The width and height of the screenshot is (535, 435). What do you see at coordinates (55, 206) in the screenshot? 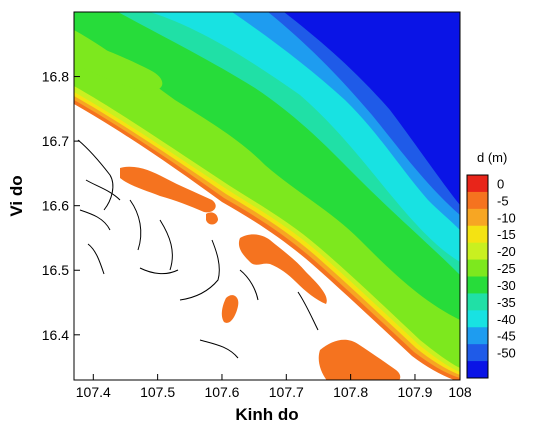
I see `y-tick-label: 16.6` at bounding box center [55, 206].